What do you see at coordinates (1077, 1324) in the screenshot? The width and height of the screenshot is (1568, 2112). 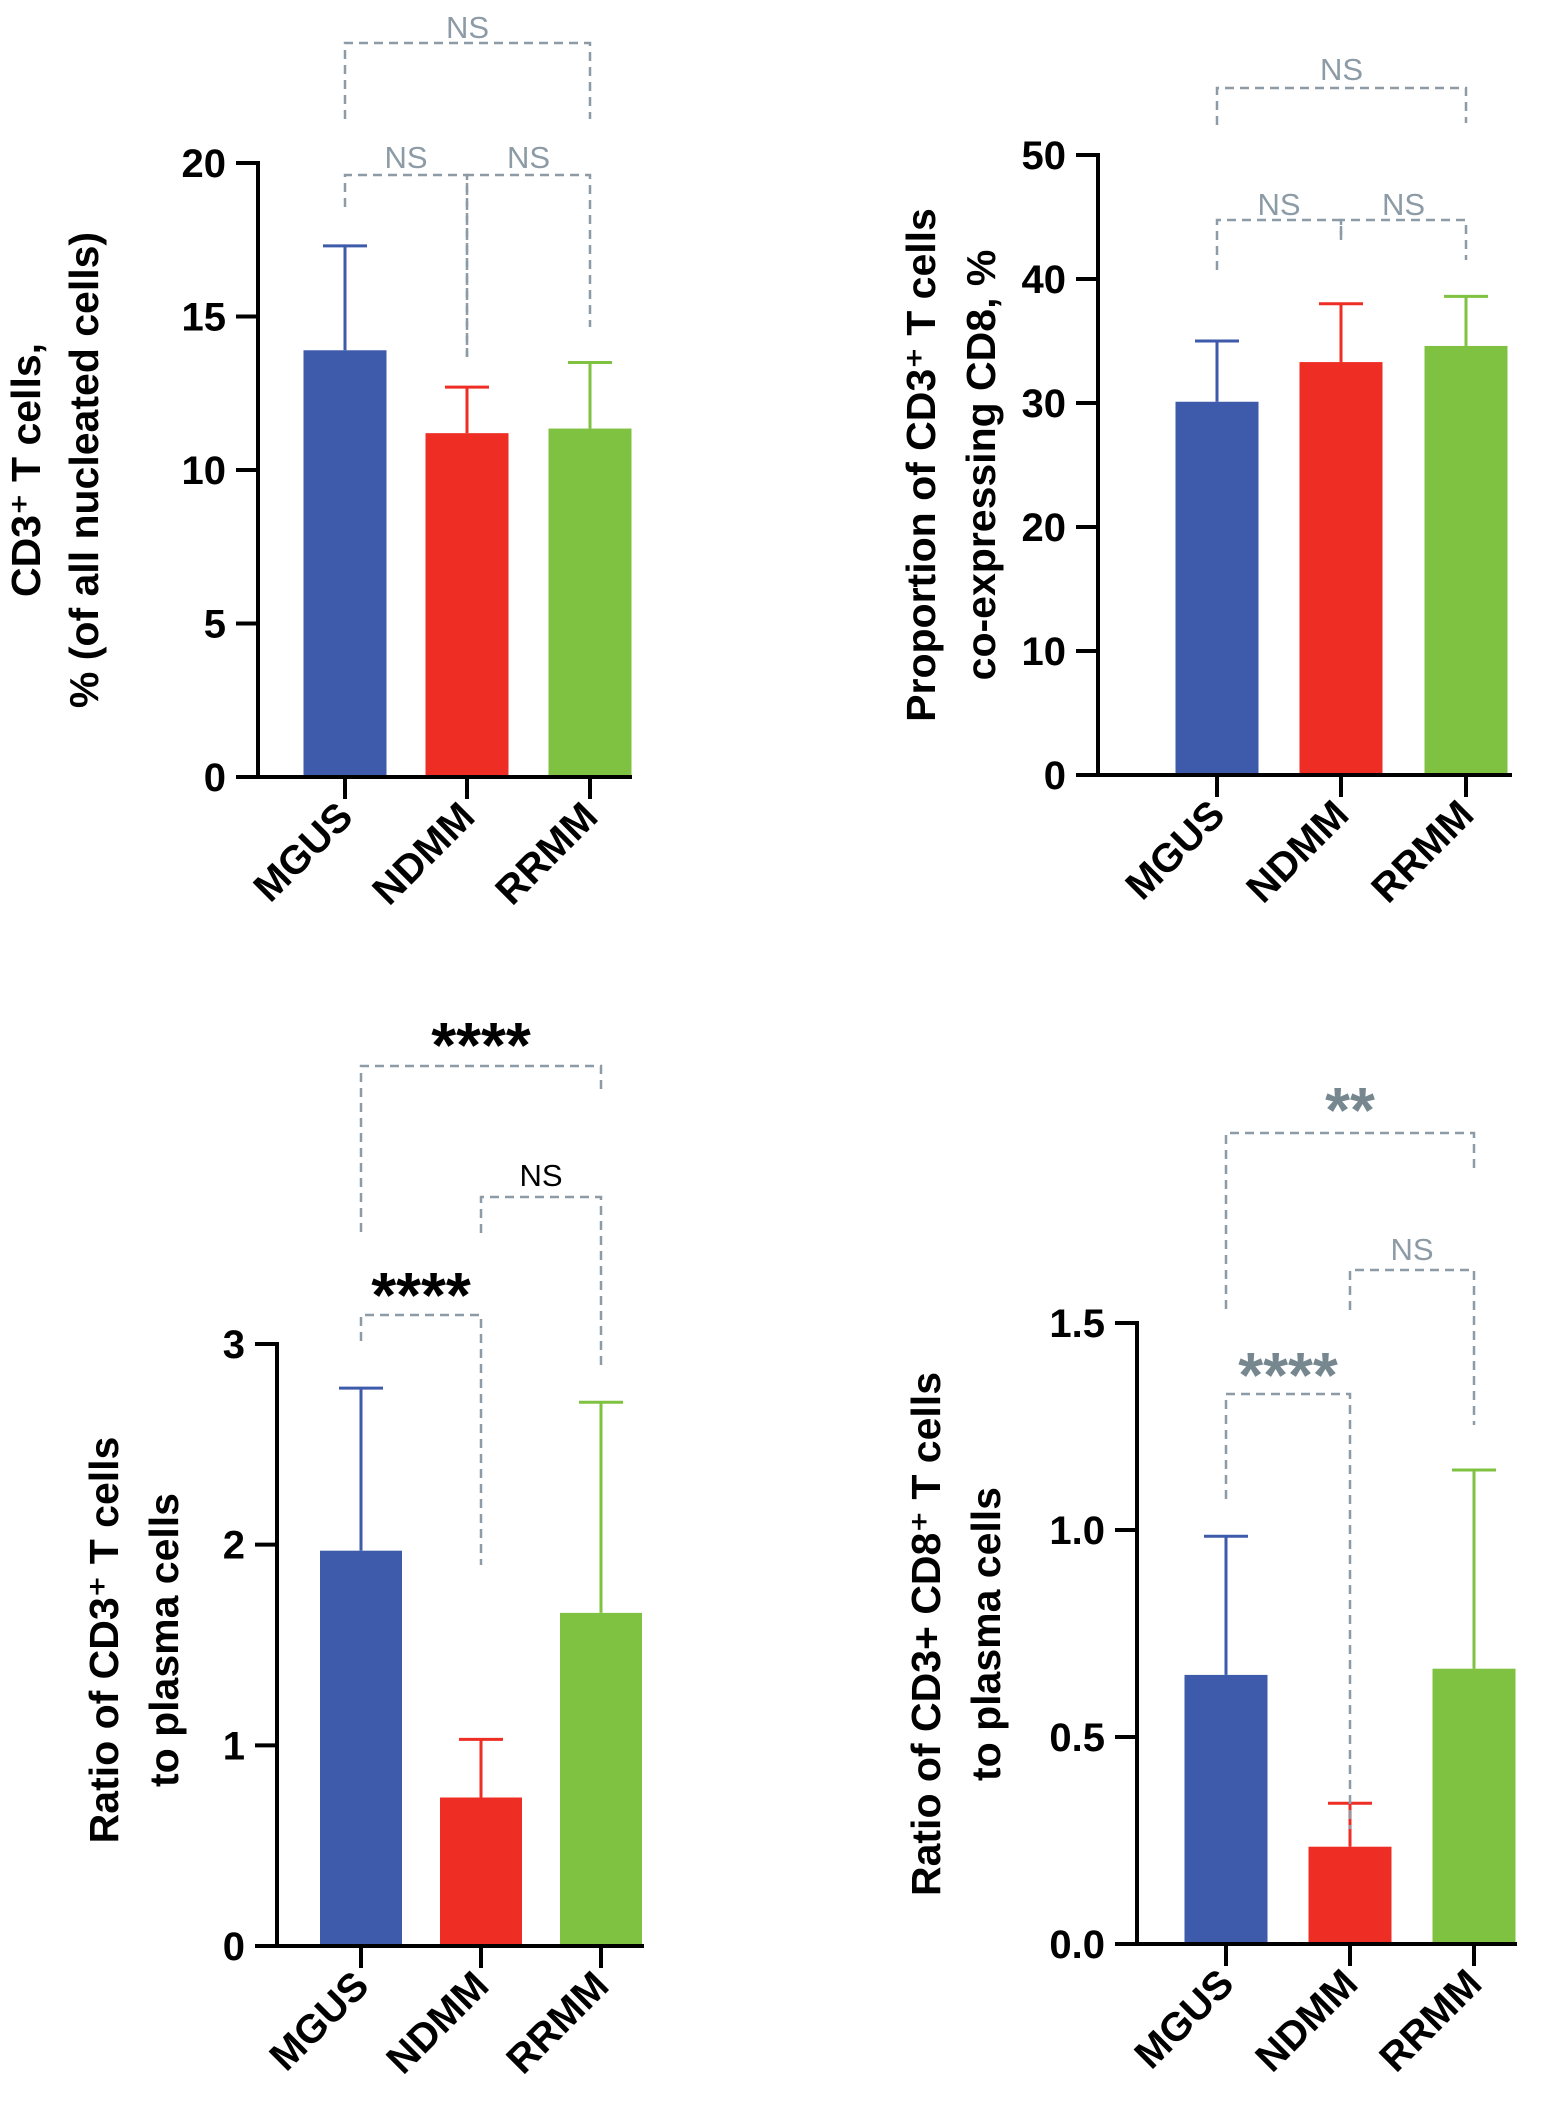 I see `y-tick-label: 1.5` at bounding box center [1077, 1324].